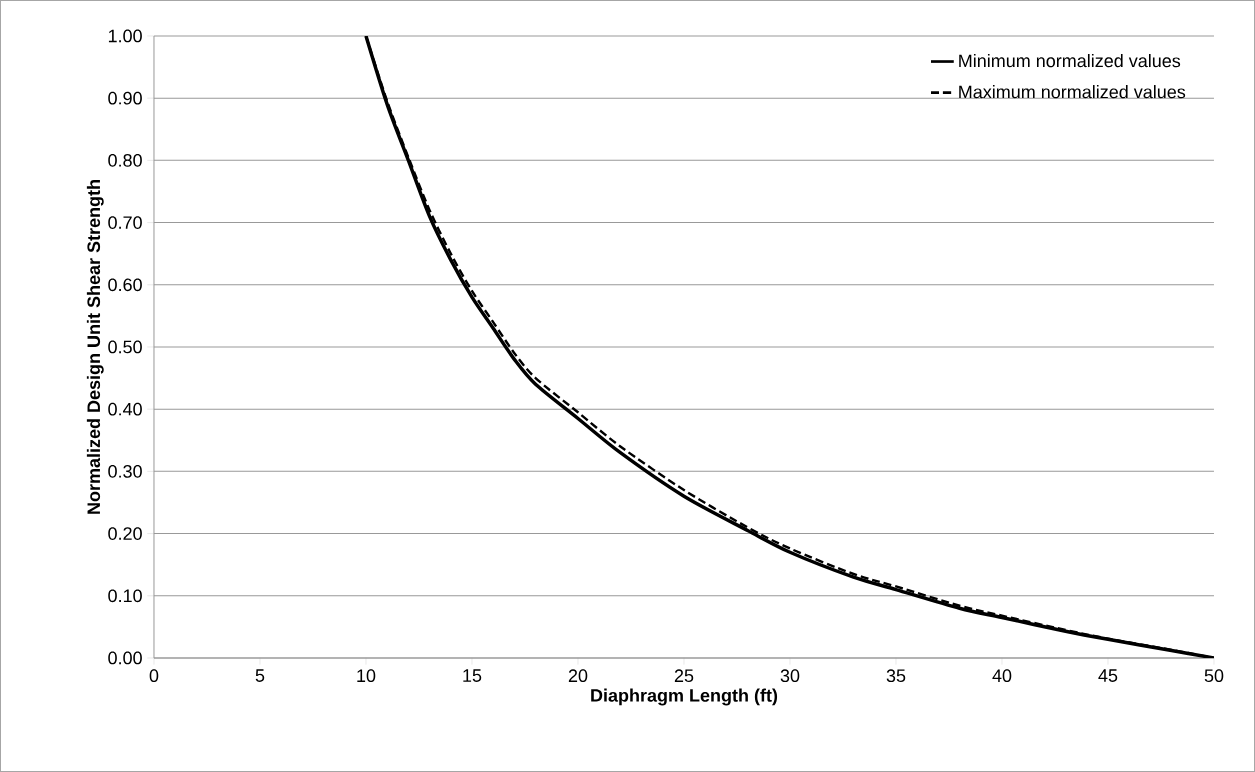 This screenshot has height=772, width=1255. What do you see at coordinates (125, 98) in the screenshot?
I see `y-tick-label: 0.90` at bounding box center [125, 98].